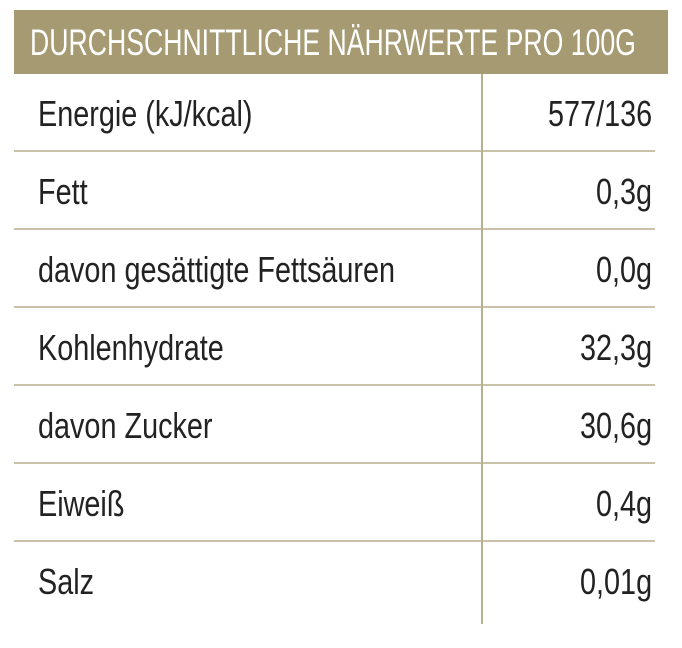  I want to click on nutrient-name: Kohlenhydrate, so click(131, 347).